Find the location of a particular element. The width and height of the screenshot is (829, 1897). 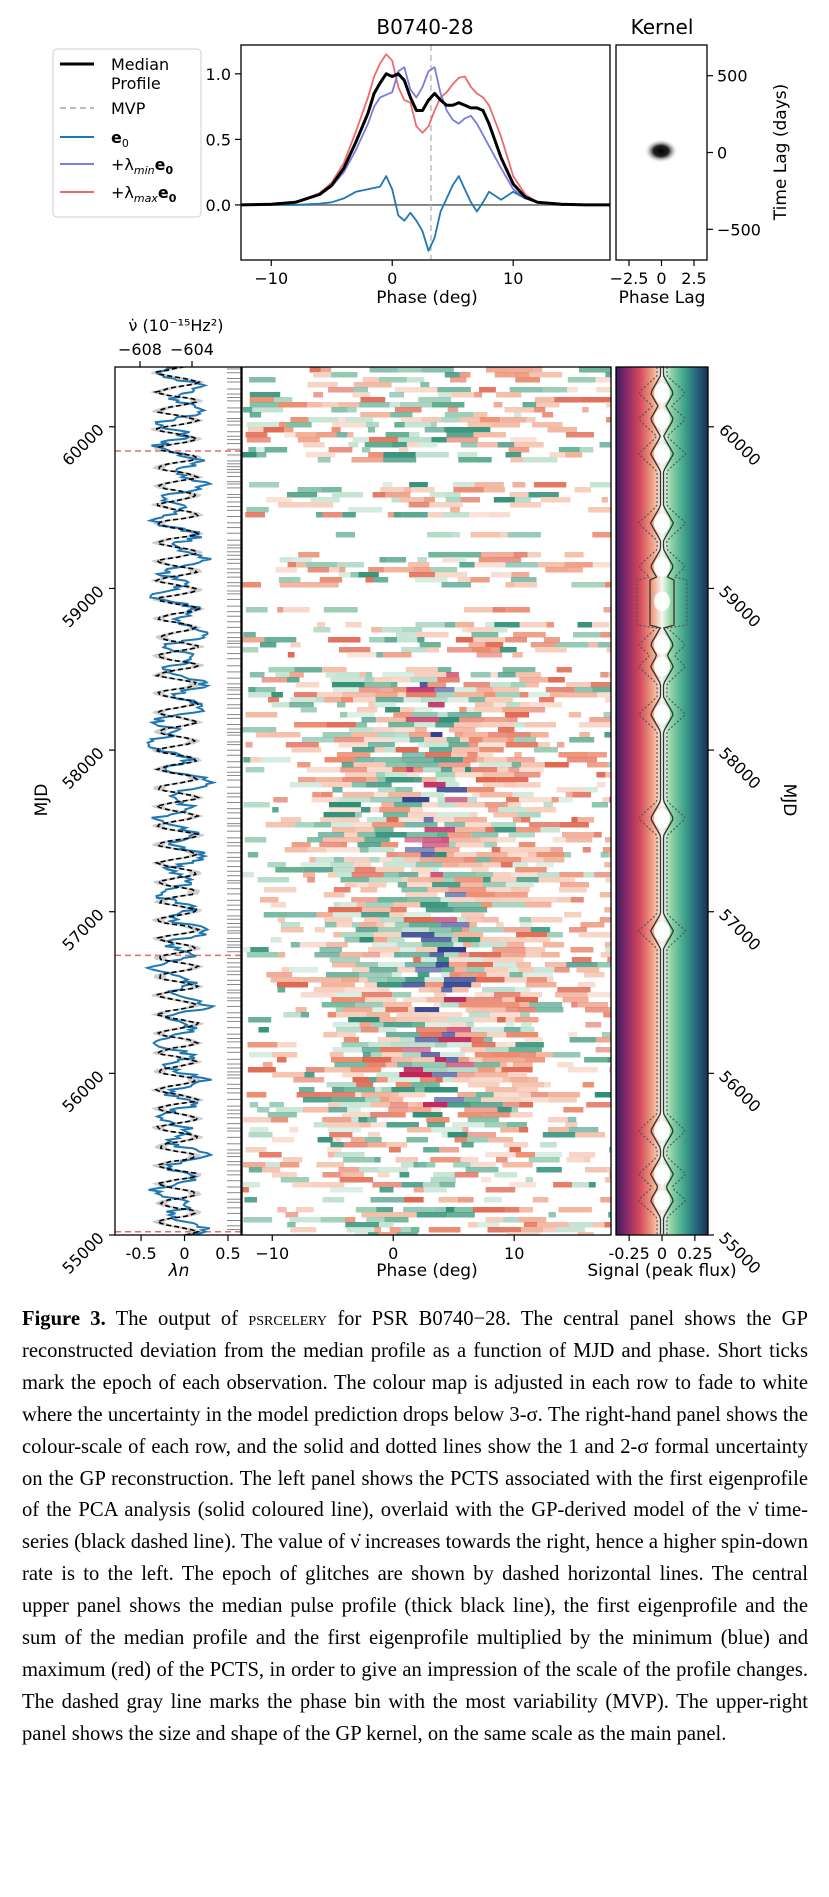

caption-text-1: The output of is located at coordinates (177, 1319).